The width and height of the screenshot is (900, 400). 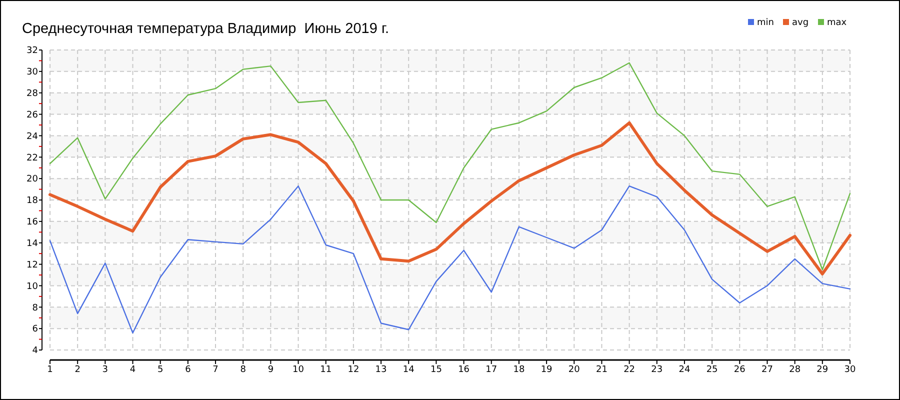 What do you see at coordinates (32, 73) in the screenshot?
I see `y-tick-label: 30` at bounding box center [32, 73].